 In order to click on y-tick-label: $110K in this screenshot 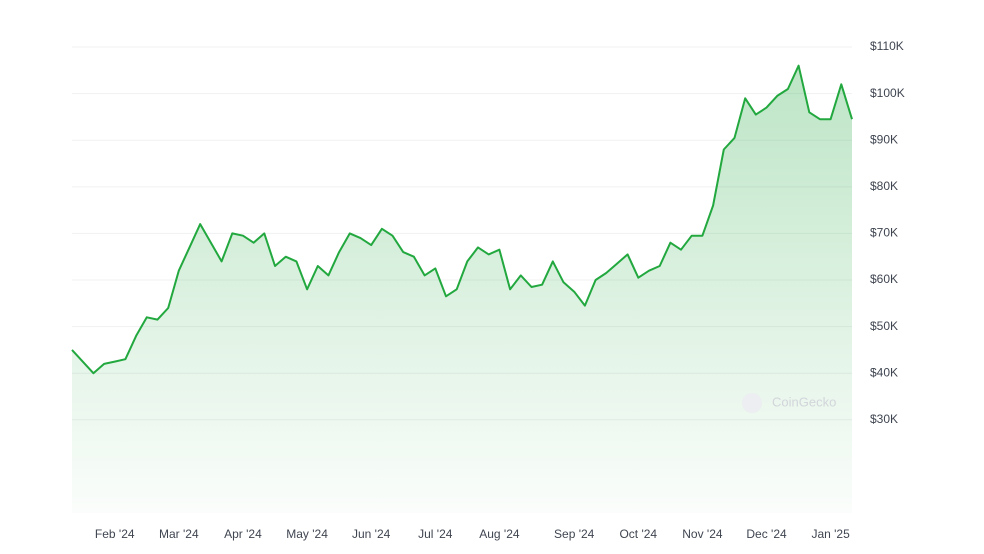, I will do `click(887, 46)`.